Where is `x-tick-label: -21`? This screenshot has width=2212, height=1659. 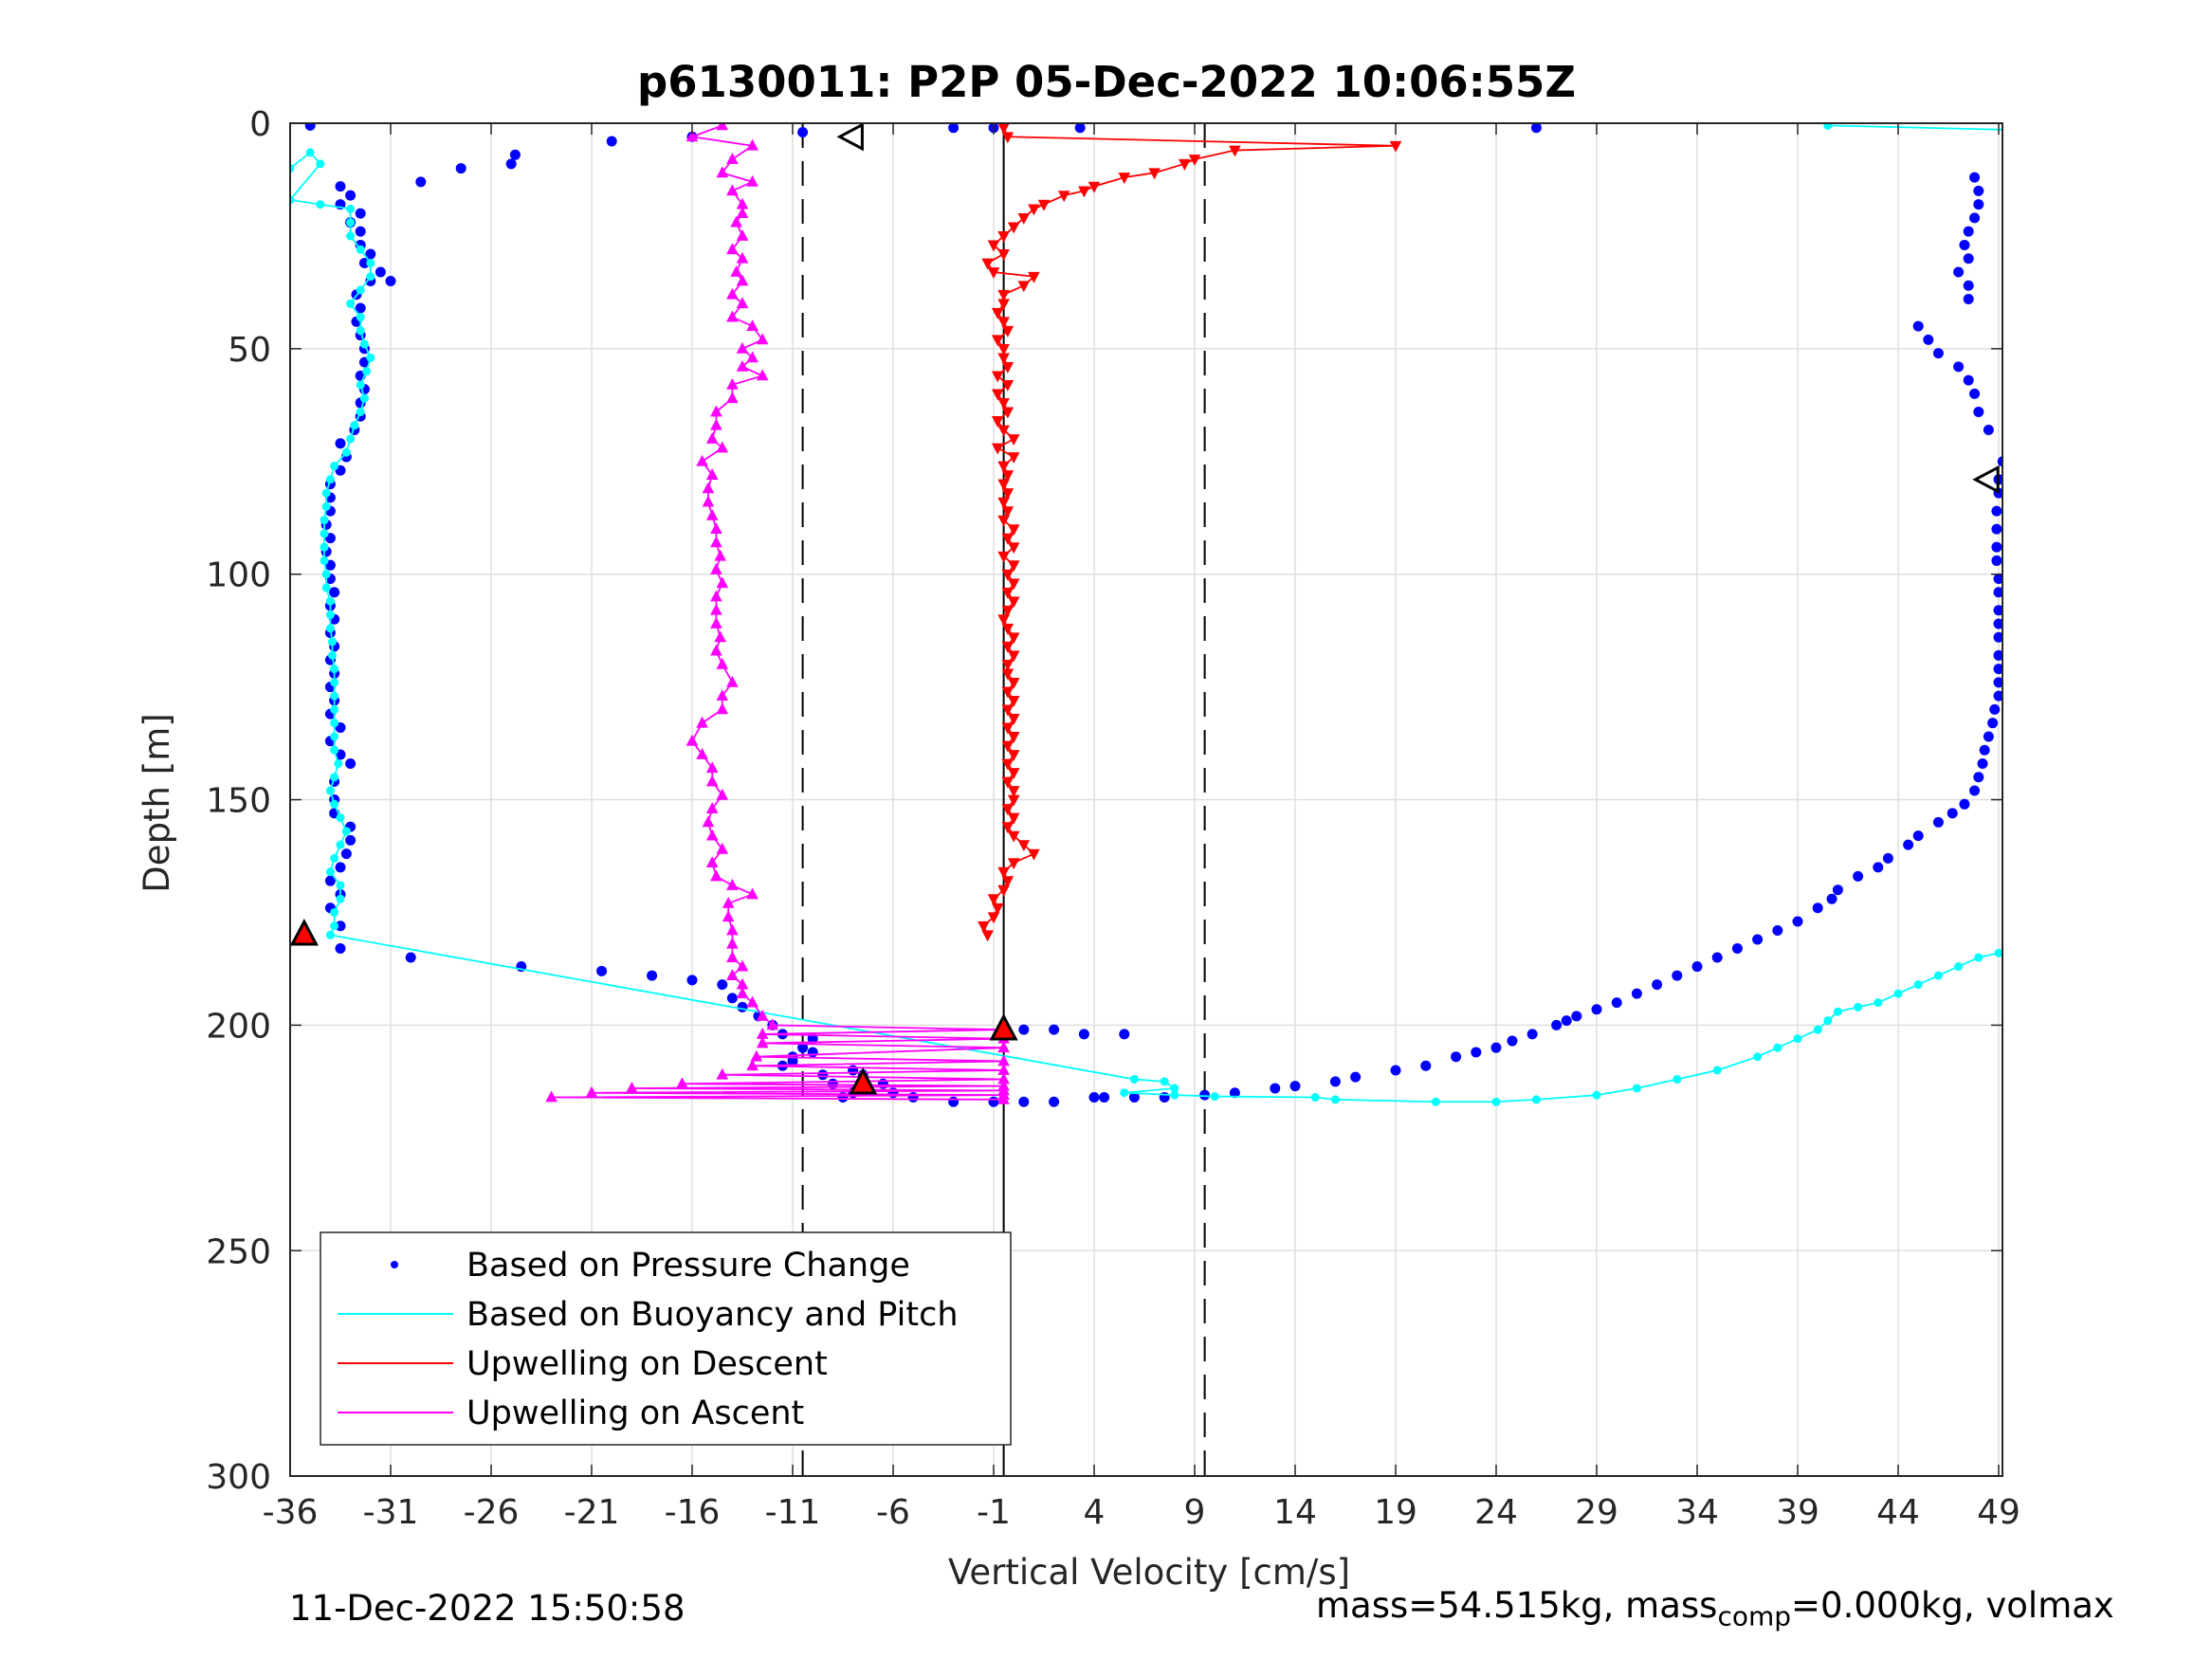
x-tick-label: -21 is located at coordinates (592, 1512).